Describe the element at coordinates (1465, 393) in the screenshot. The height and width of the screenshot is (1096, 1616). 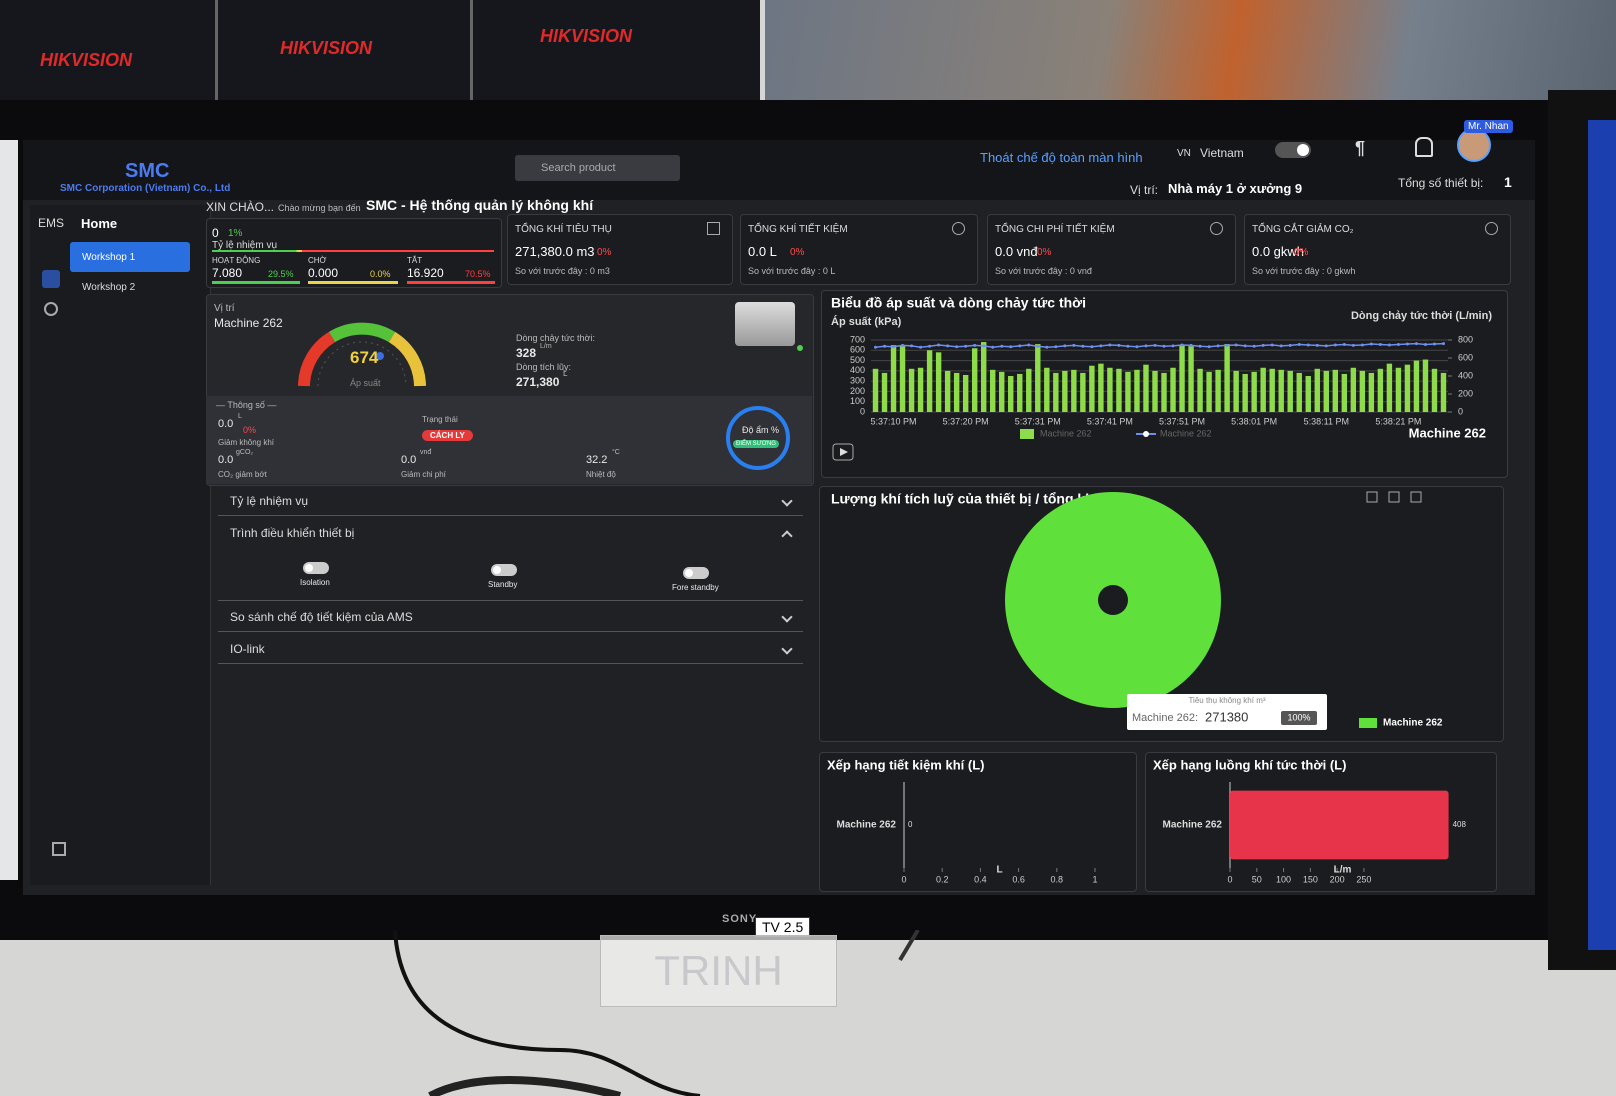
I see `y2-tick-label: 200` at that location.